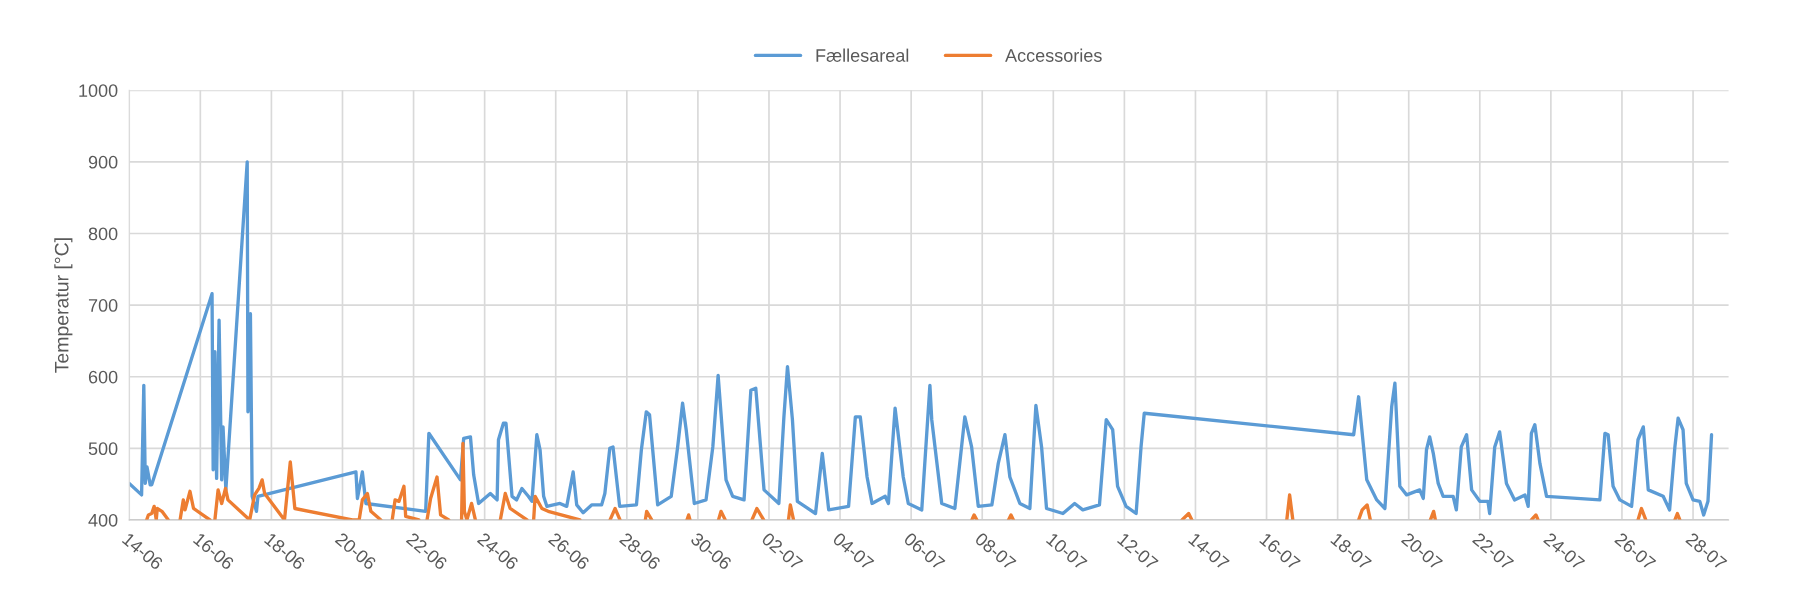 The width and height of the screenshot is (1795, 606). Describe the element at coordinates (103, 449) in the screenshot. I see `y-tick-label: 500` at that location.